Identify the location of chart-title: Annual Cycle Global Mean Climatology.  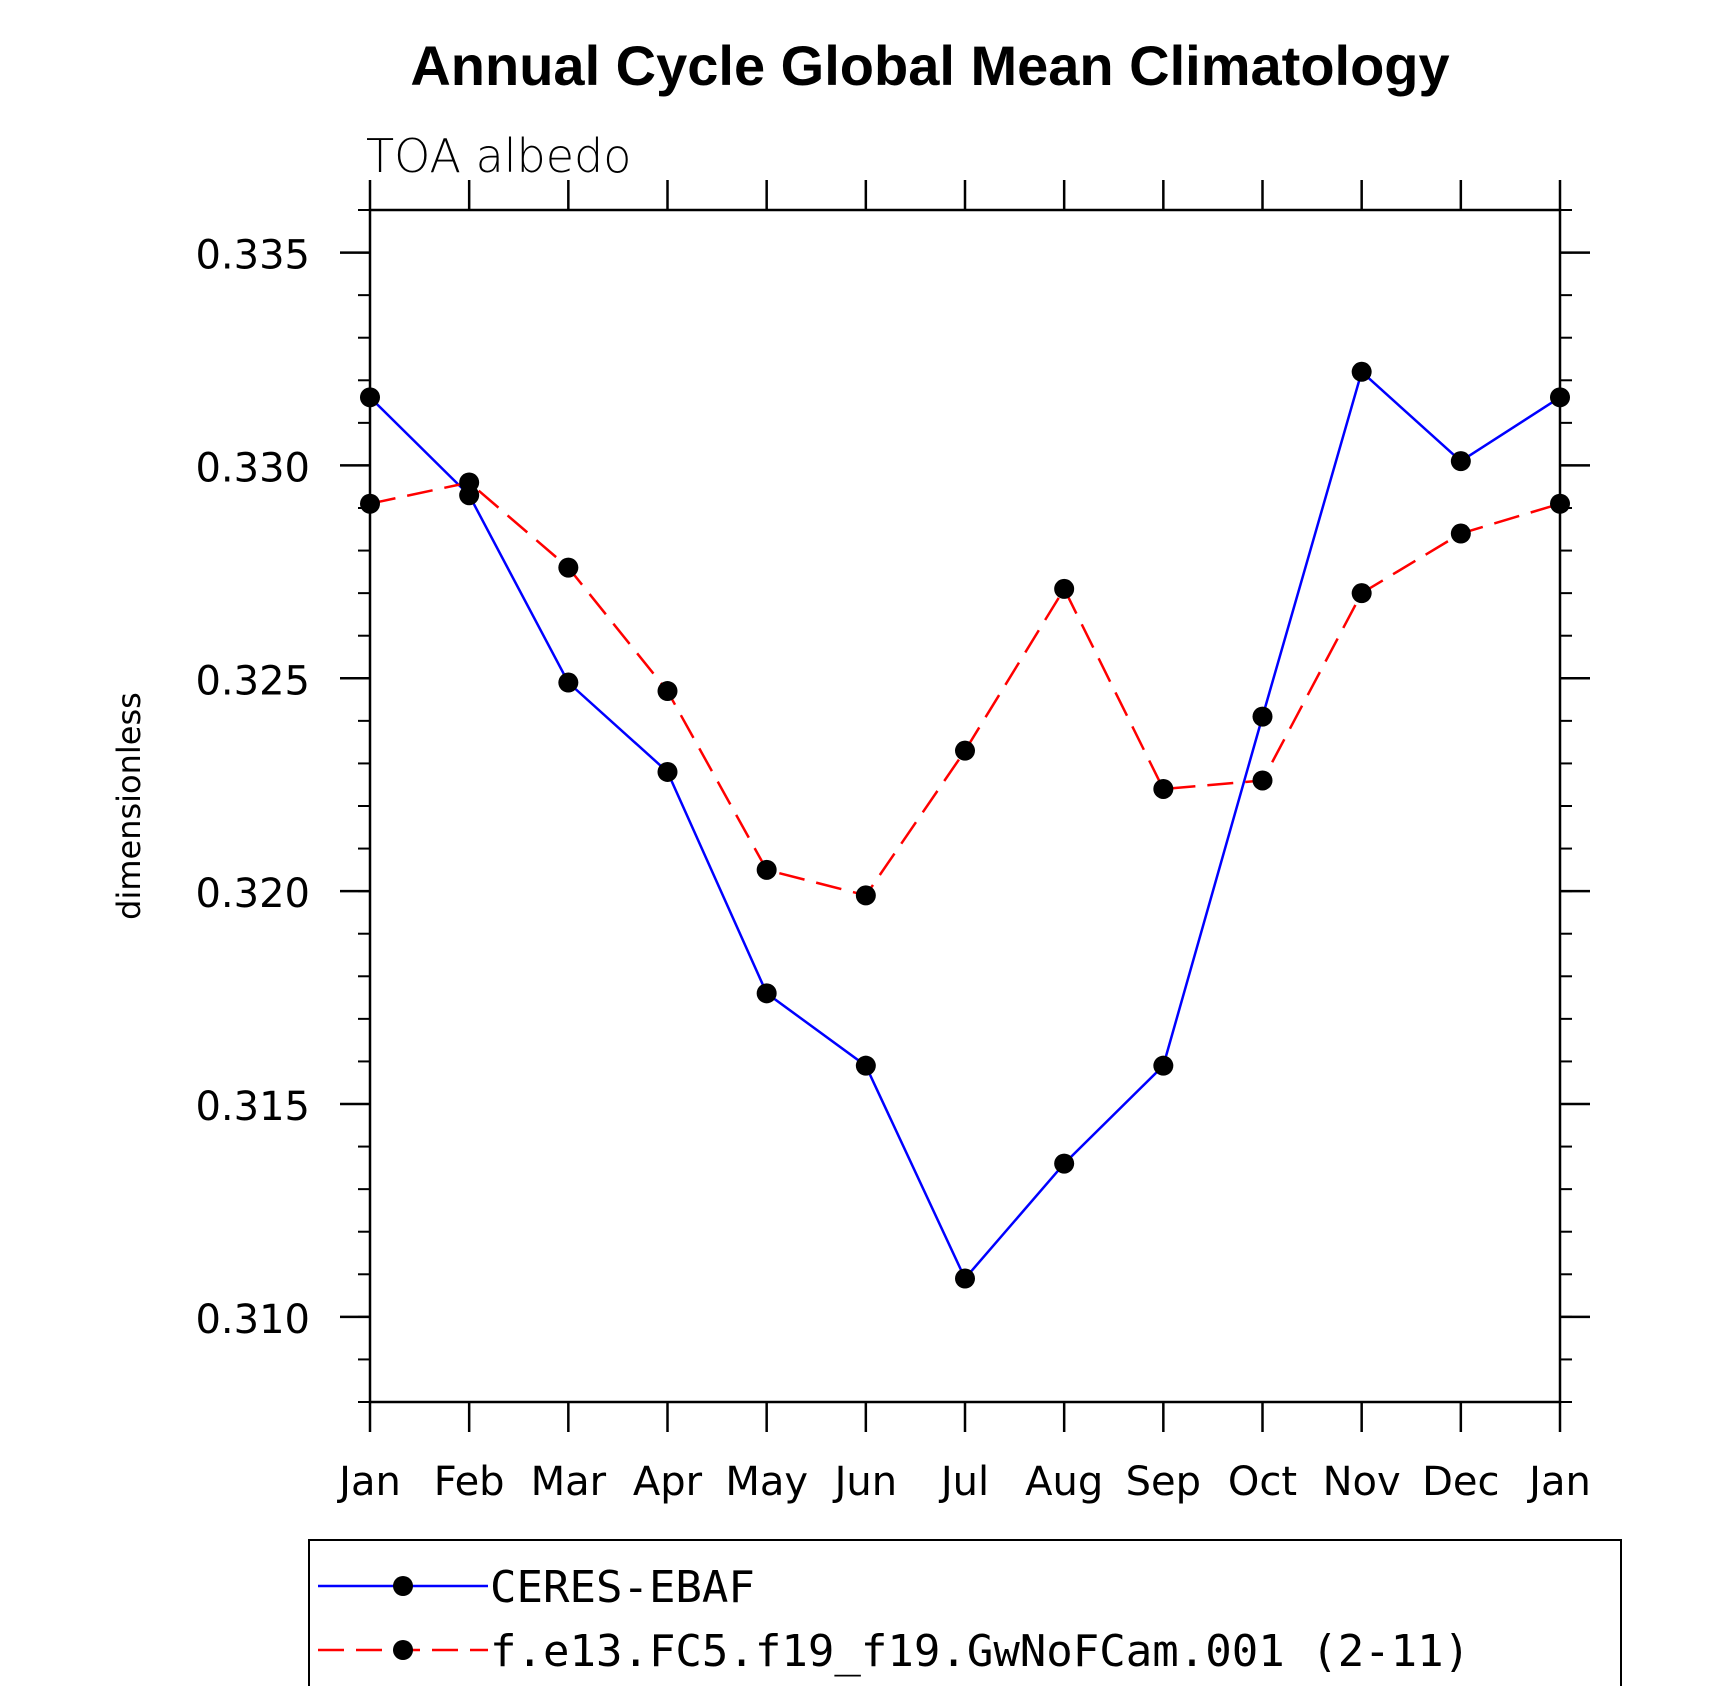
(929, 65).